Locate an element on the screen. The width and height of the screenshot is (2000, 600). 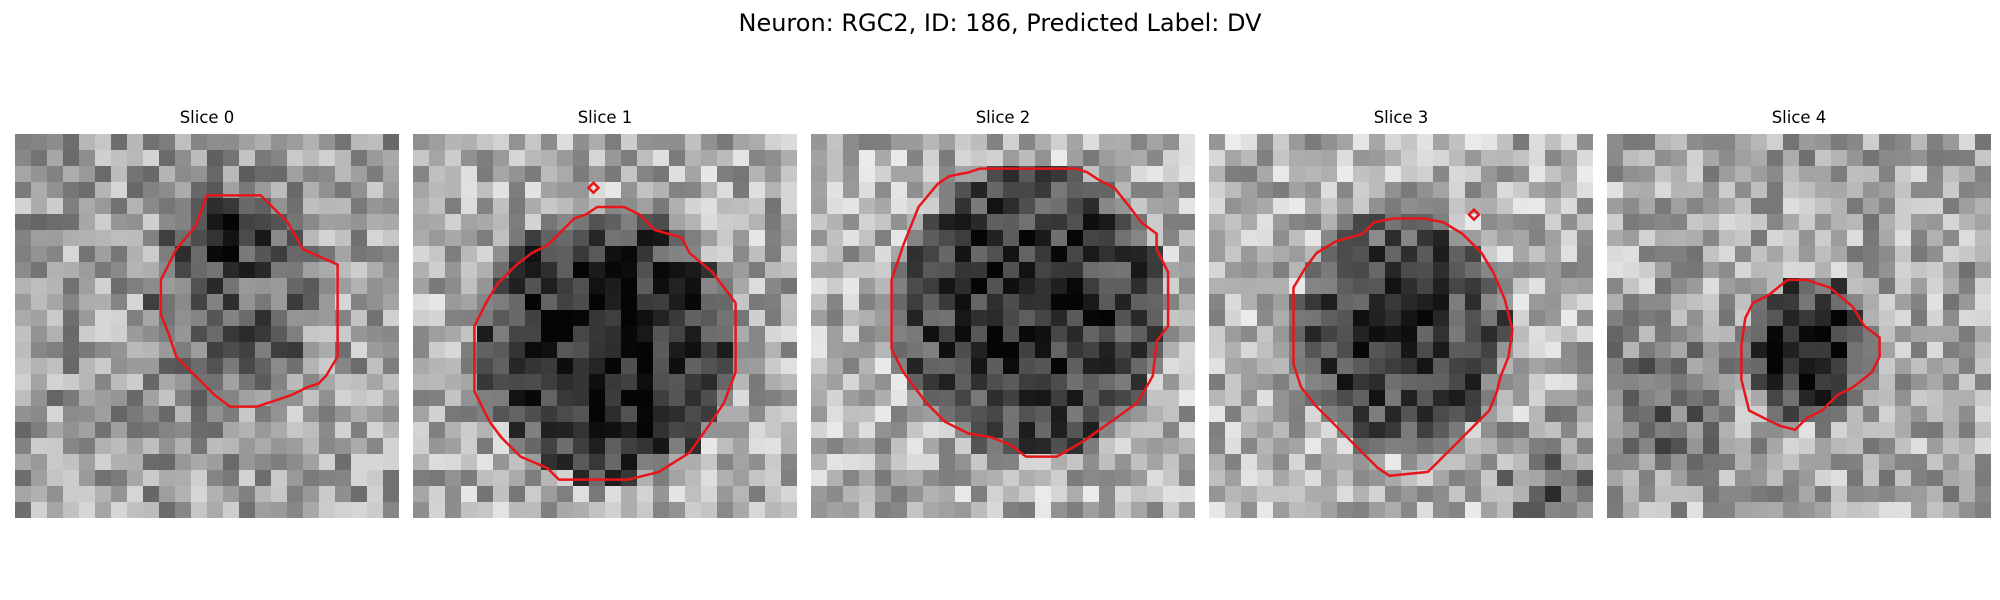
slice-panel-0: Slice 0 is located at coordinates (207, 313).